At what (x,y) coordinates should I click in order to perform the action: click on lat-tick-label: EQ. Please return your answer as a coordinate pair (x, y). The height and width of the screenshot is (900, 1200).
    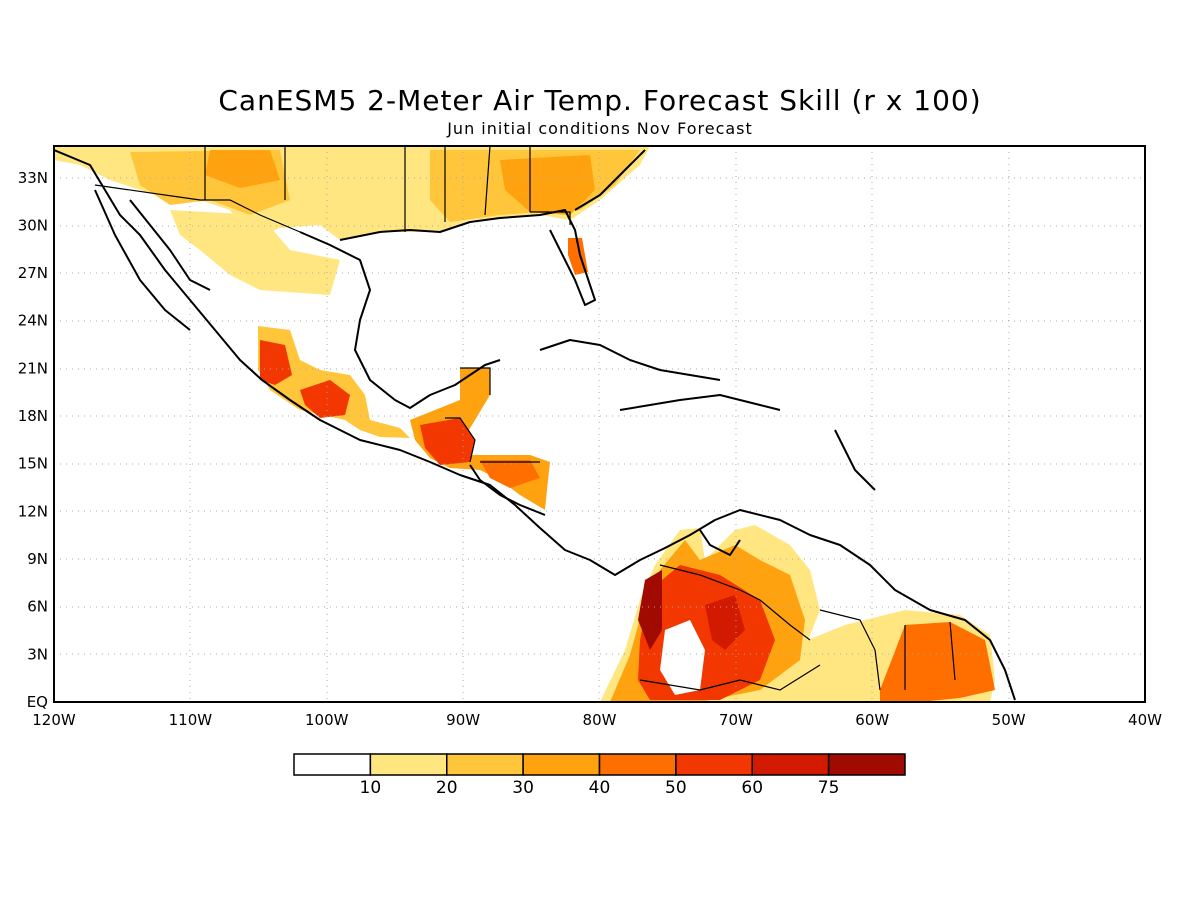
    Looking at the image, I should click on (37, 702).